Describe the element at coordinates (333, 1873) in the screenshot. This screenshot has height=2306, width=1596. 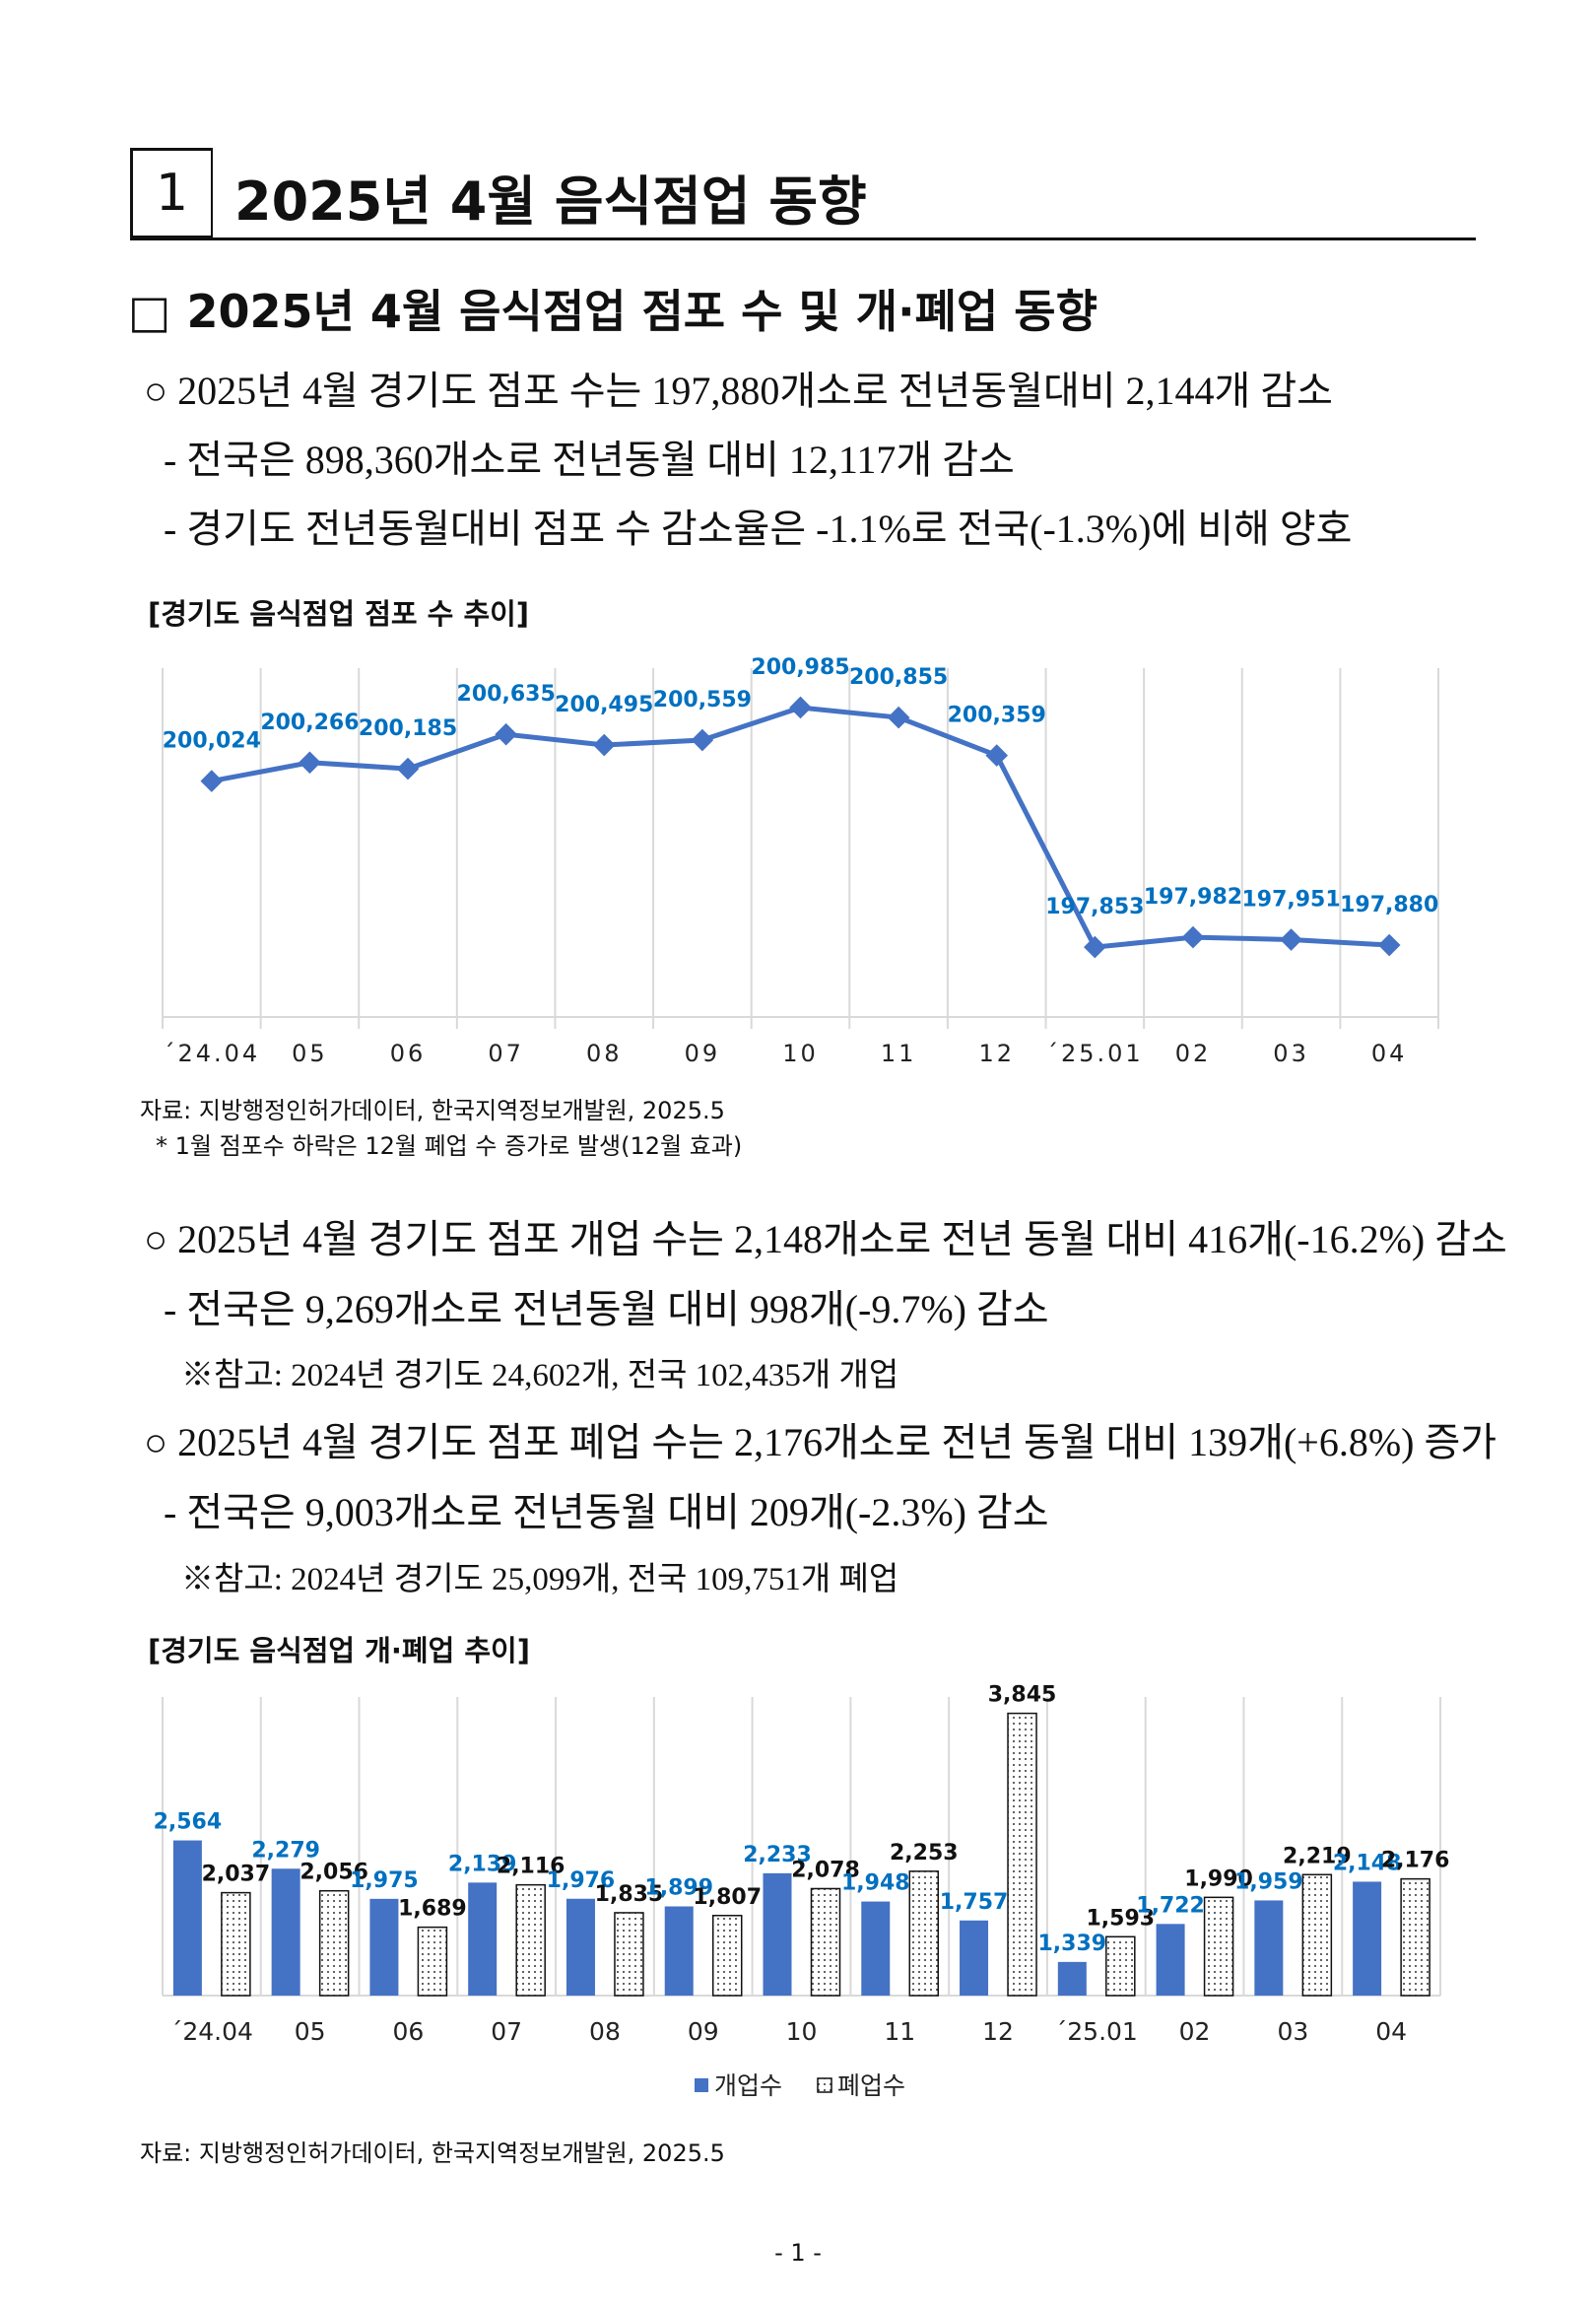
I see `bar-value-label: 2,056` at that location.